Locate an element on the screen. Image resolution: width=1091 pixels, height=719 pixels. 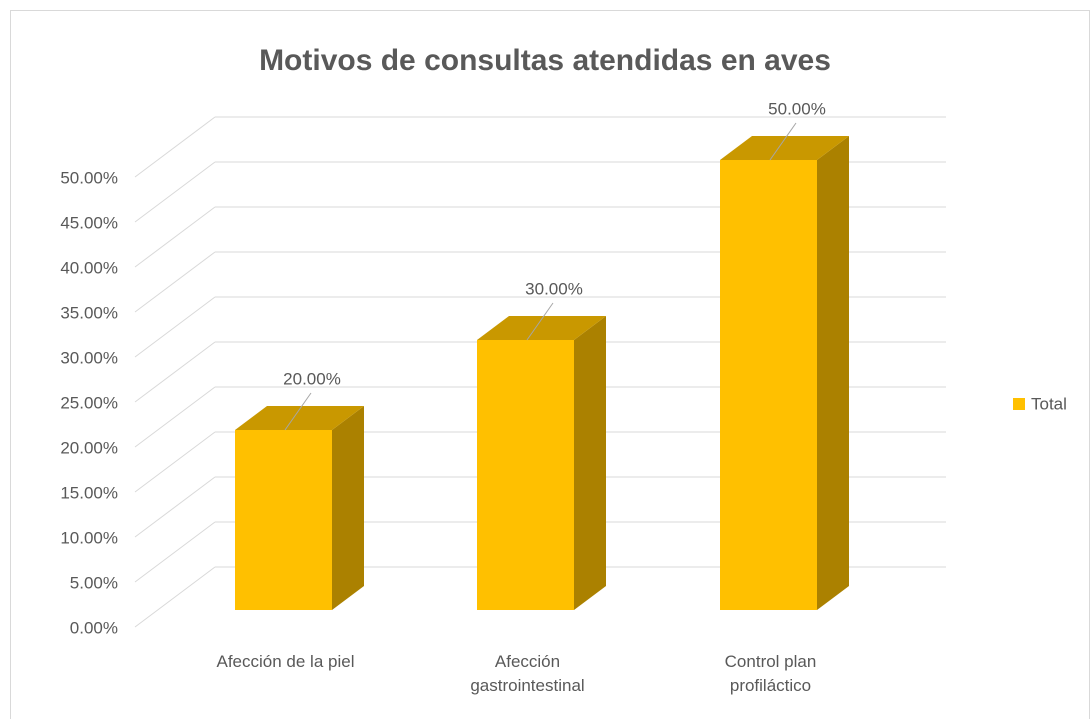
y-tick-label: 45.00% is located at coordinates (89, 222).